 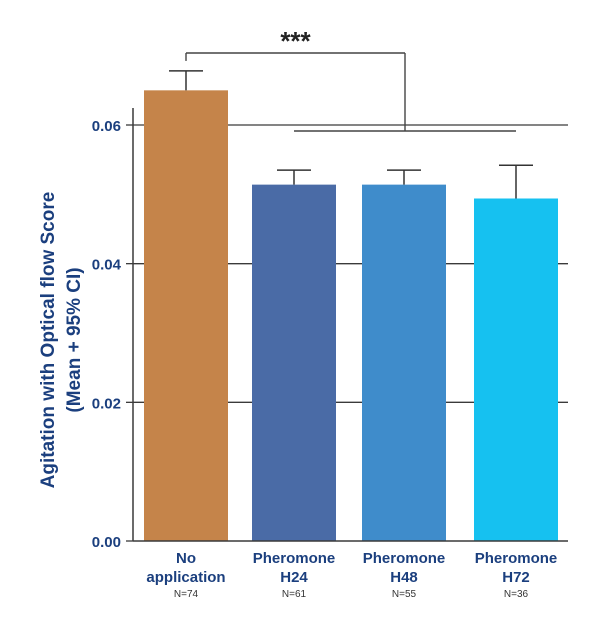 What do you see at coordinates (185, 577) in the screenshot?
I see `category-label-line2: application` at bounding box center [185, 577].